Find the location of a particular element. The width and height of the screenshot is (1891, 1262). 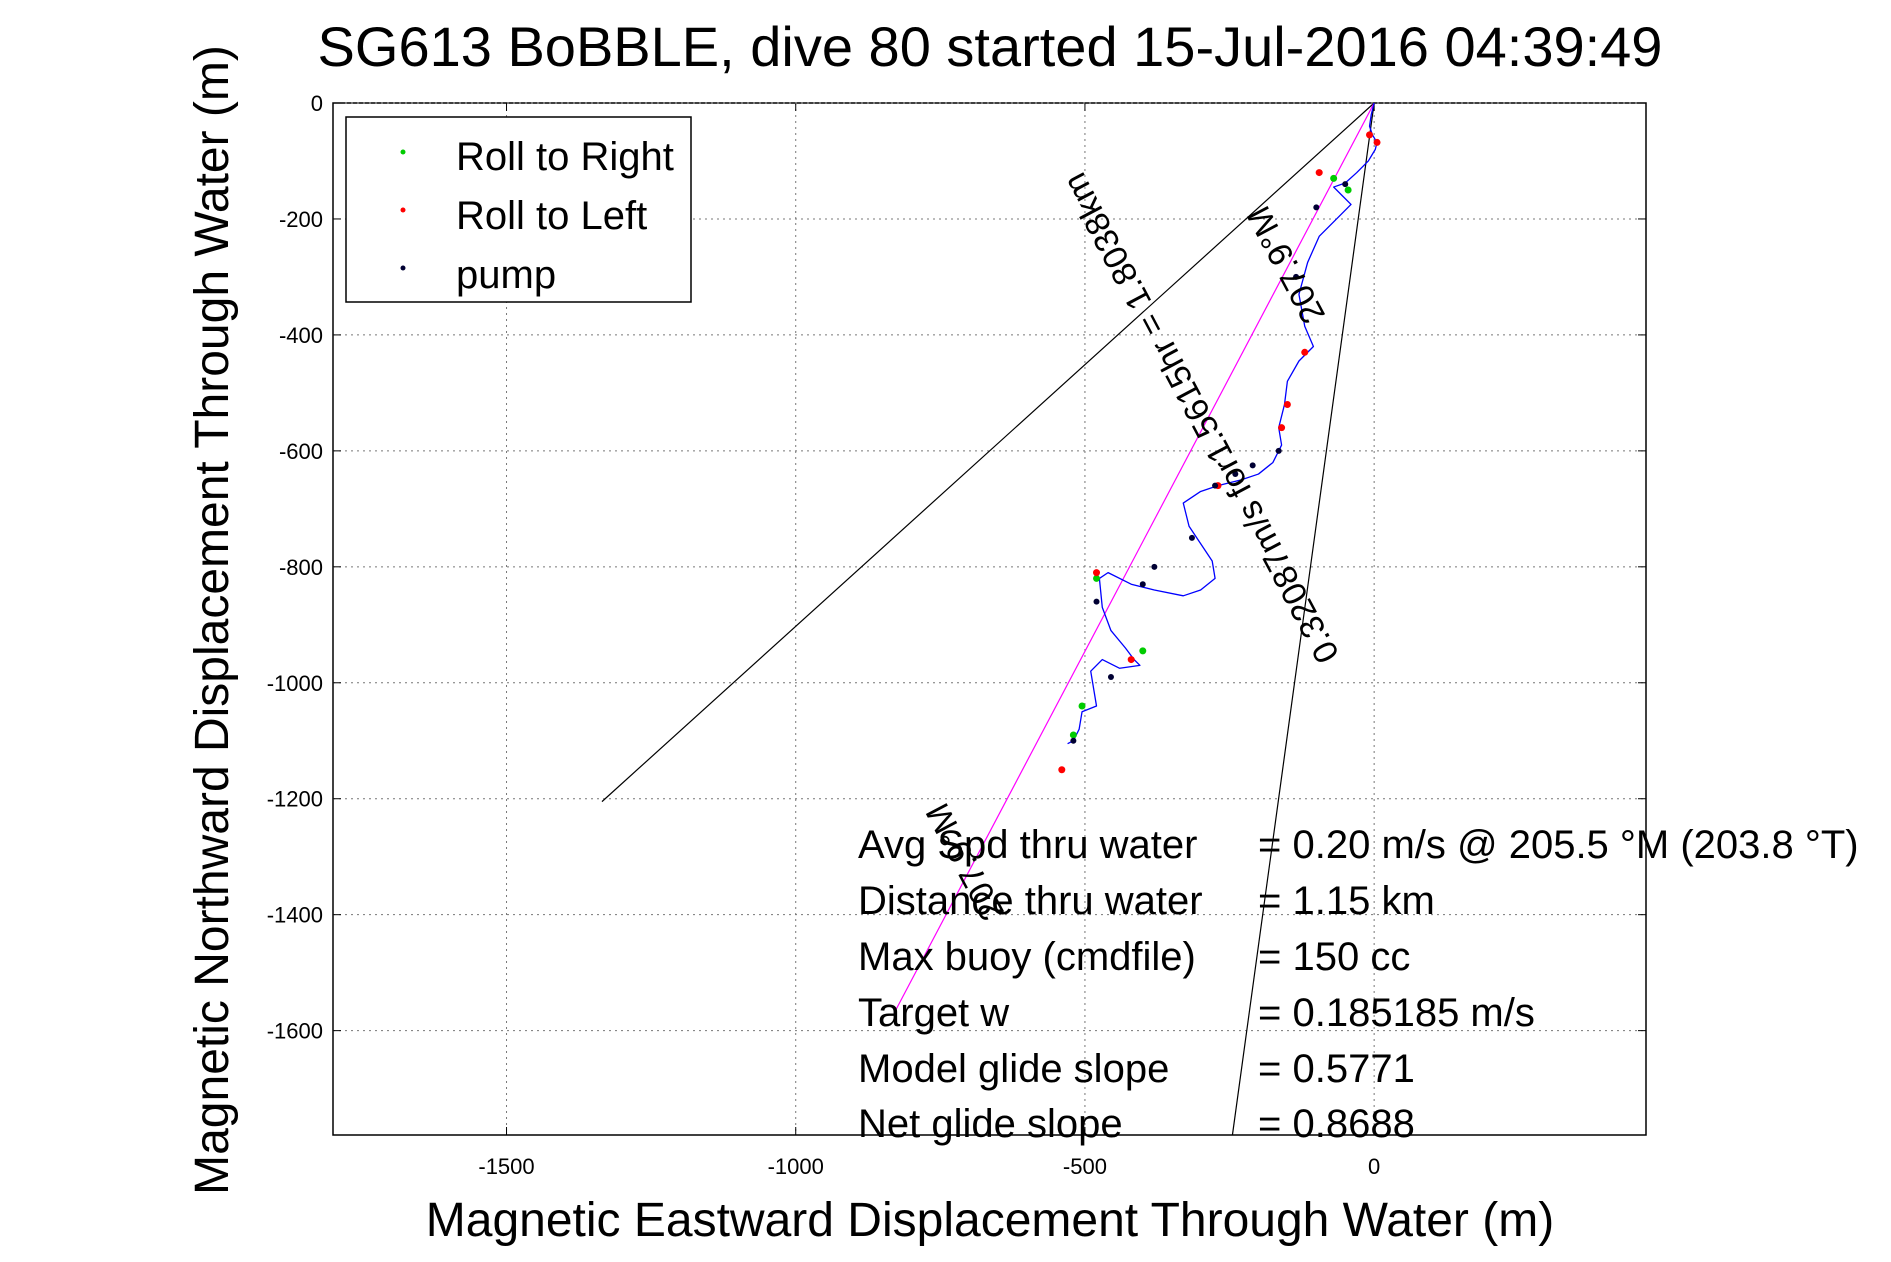

stat-value: = 1.15 km is located at coordinates (1346, 901).